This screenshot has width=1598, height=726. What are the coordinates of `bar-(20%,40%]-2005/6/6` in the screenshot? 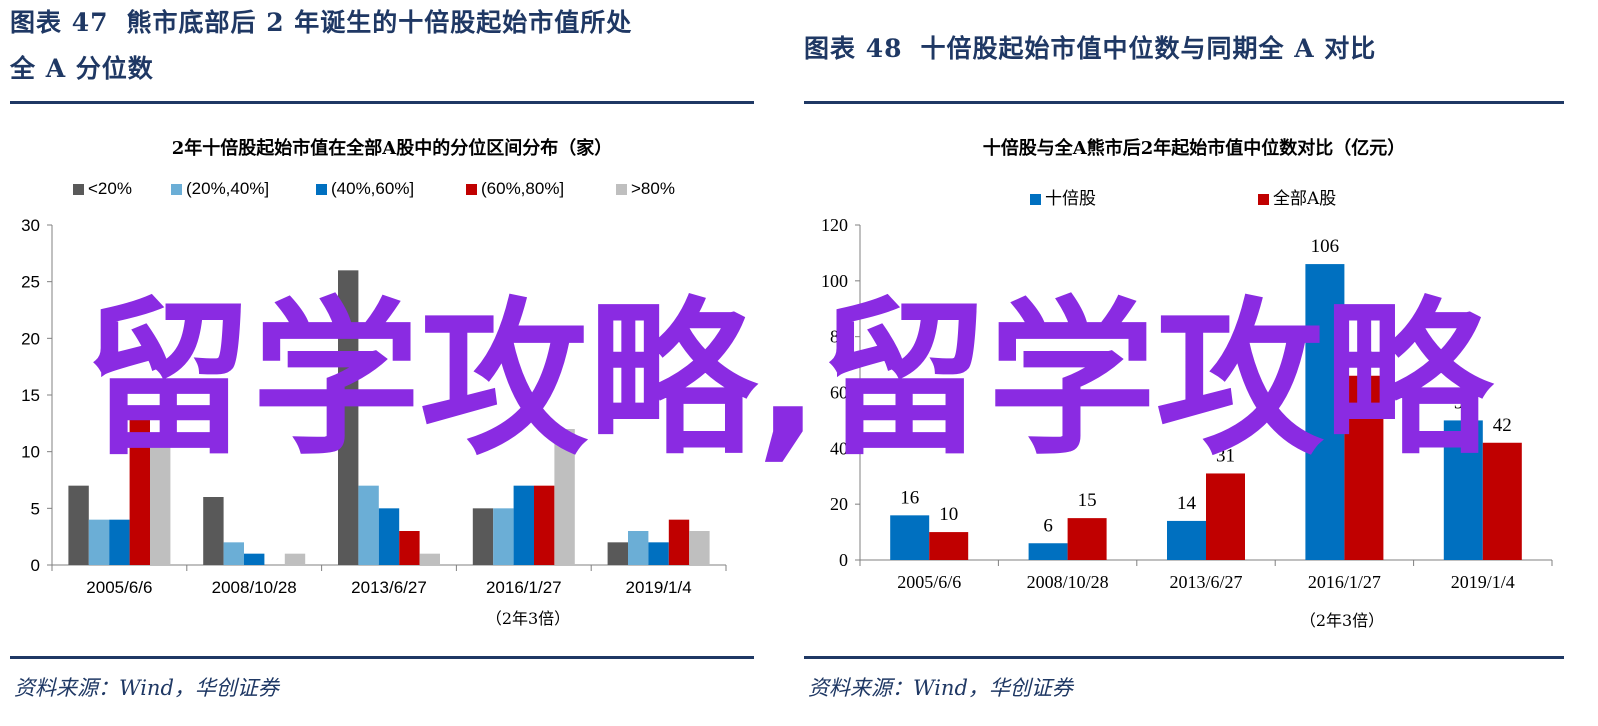 It's located at (99, 542).